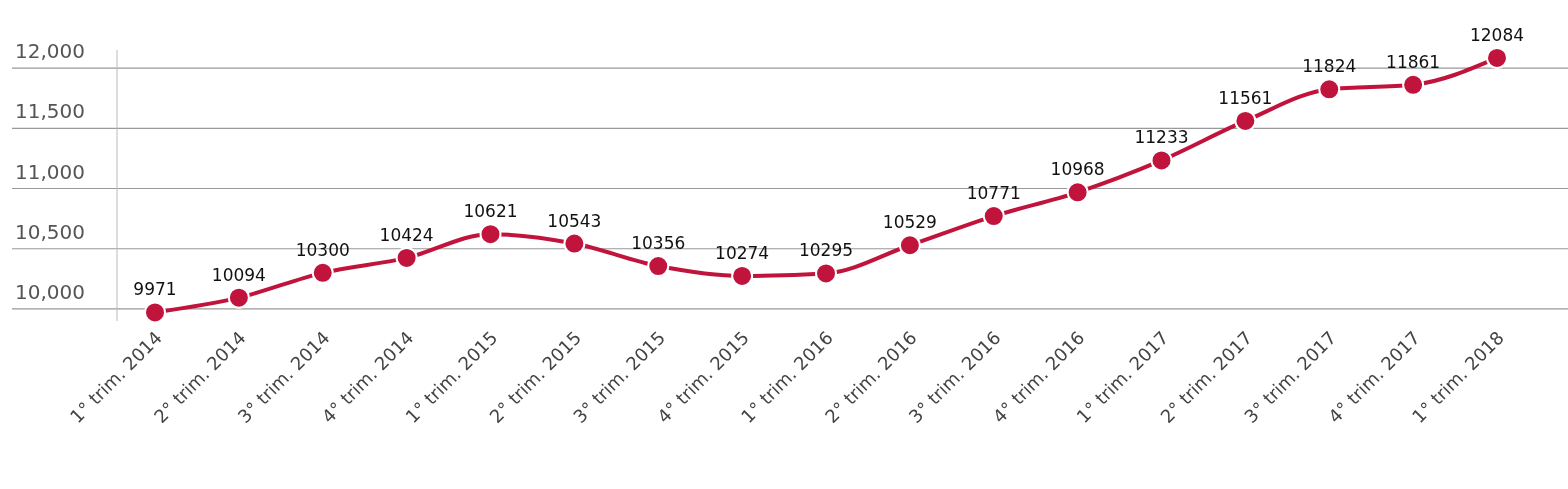 Image resolution: width=1568 pixels, height=489 pixels. Describe the element at coordinates (1497, 34) in the screenshot. I see `data-label: 12084` at that location.